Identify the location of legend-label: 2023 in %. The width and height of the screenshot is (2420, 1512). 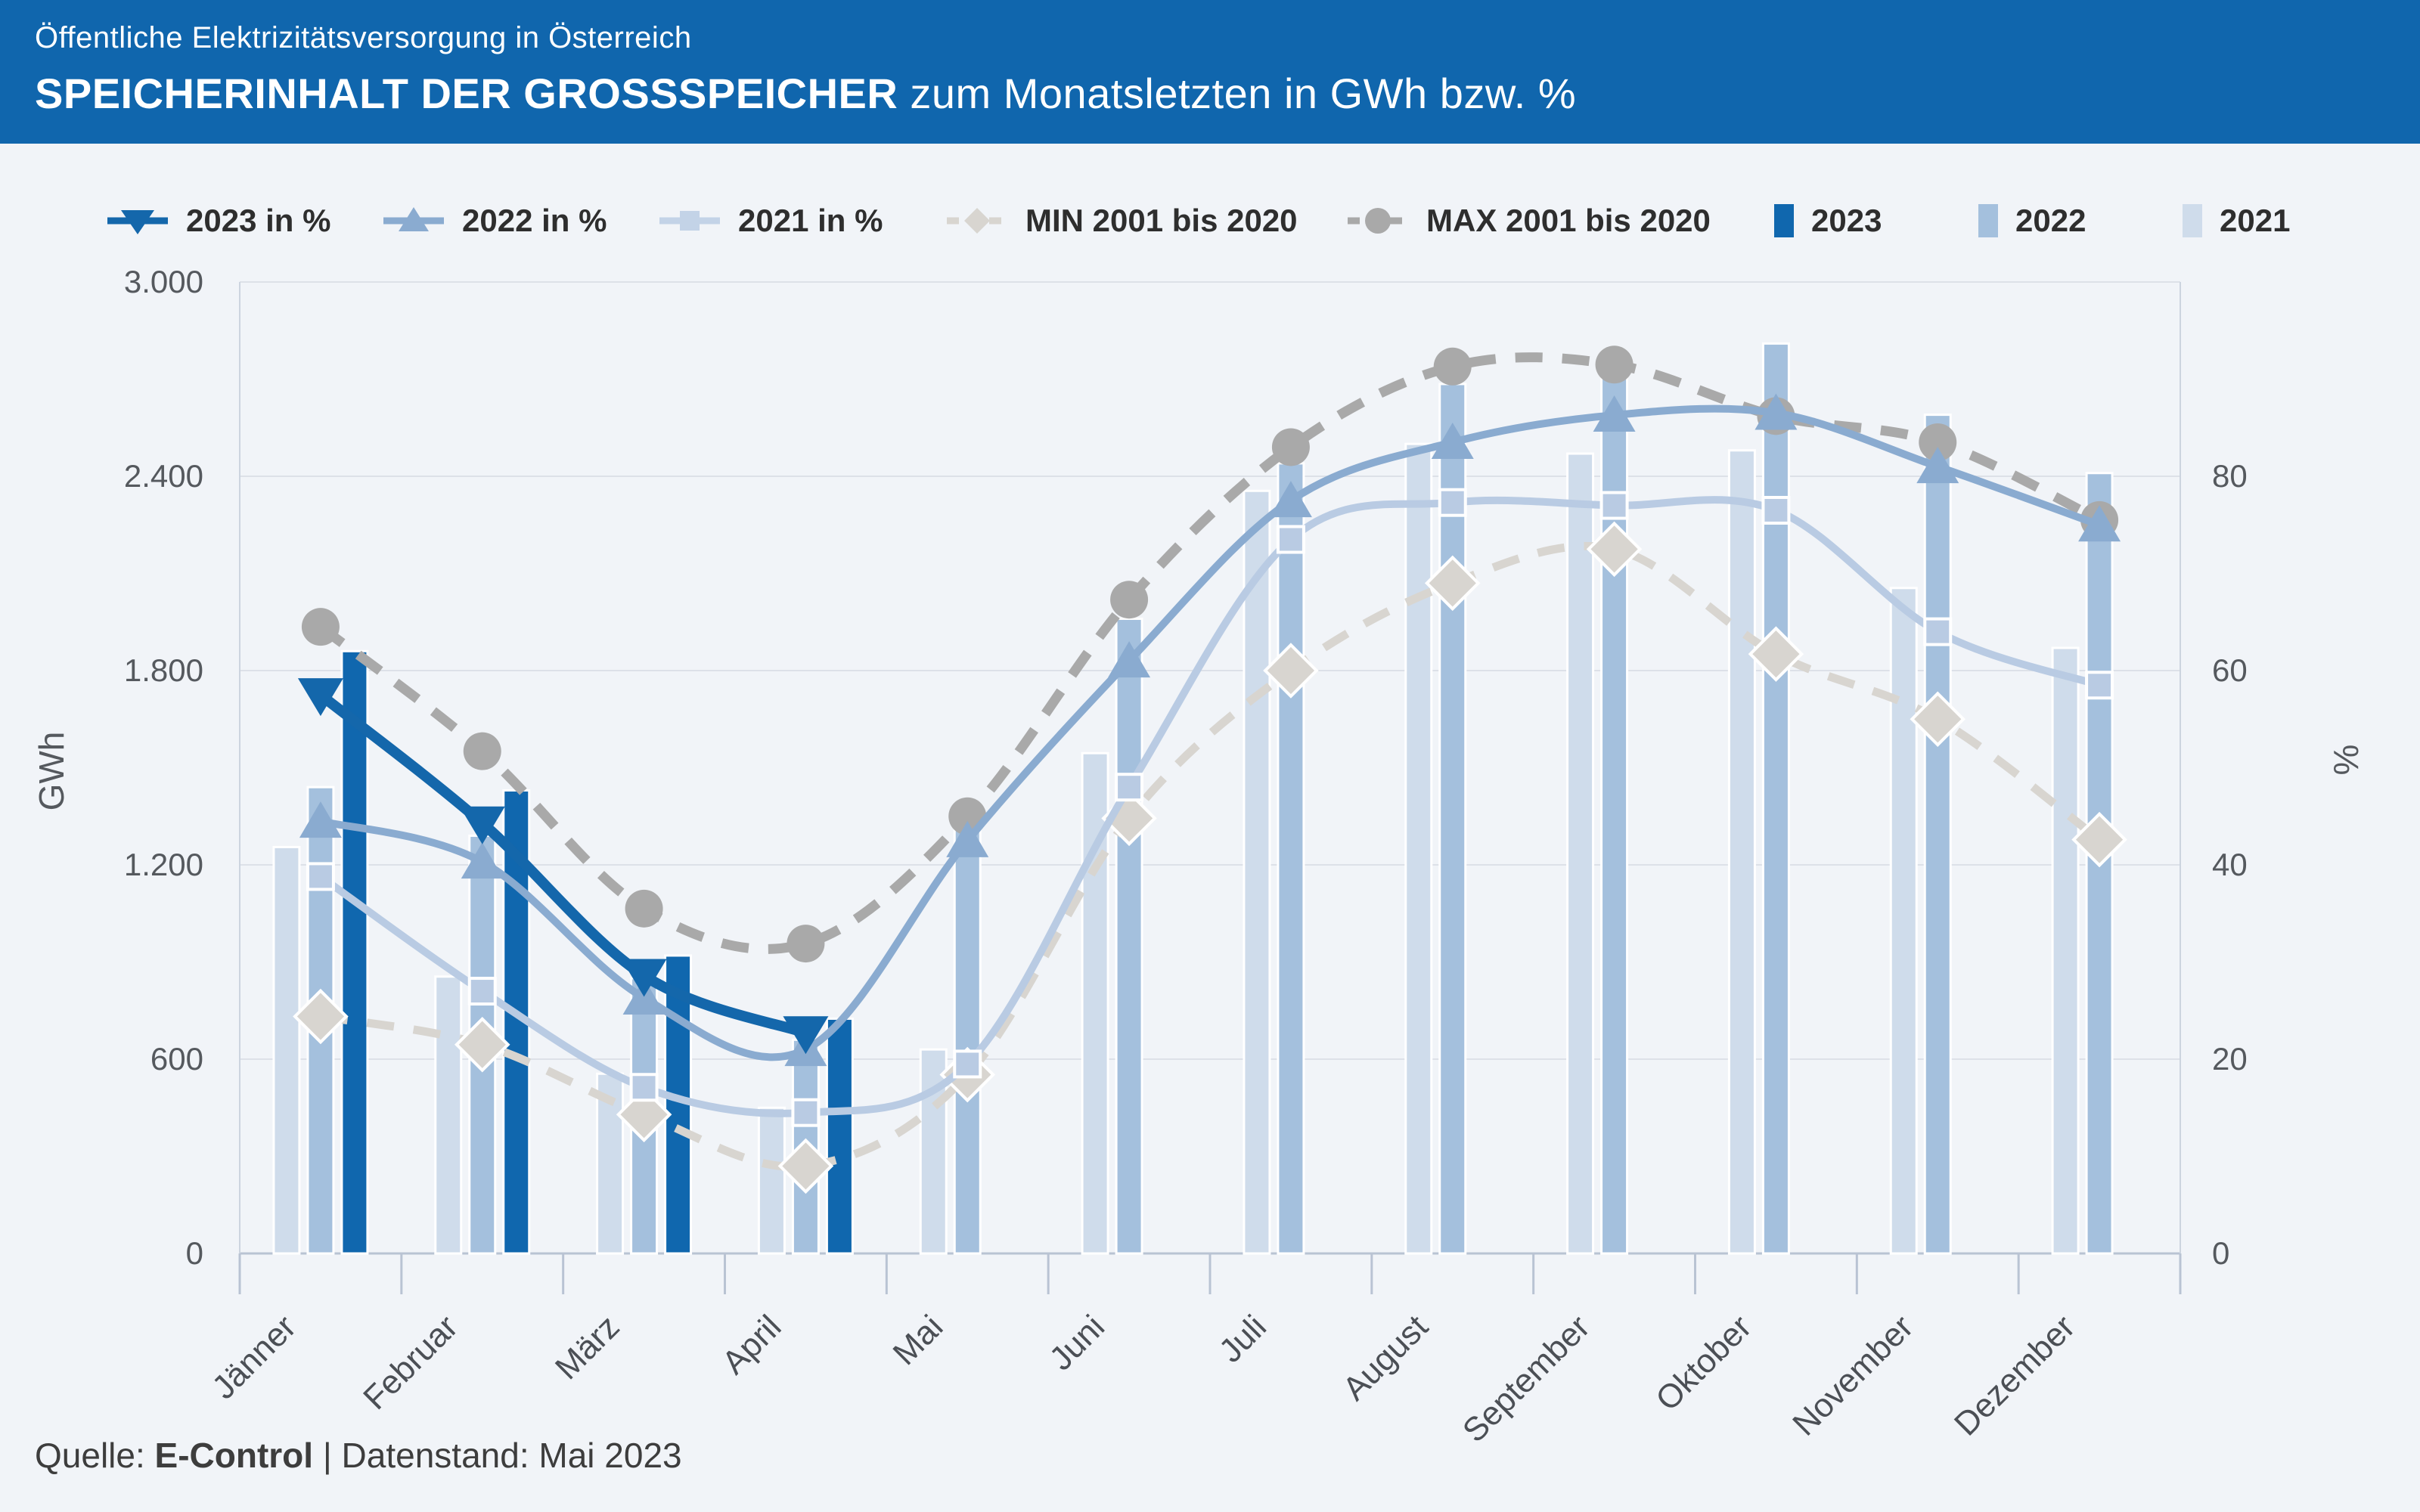
(258, 221).